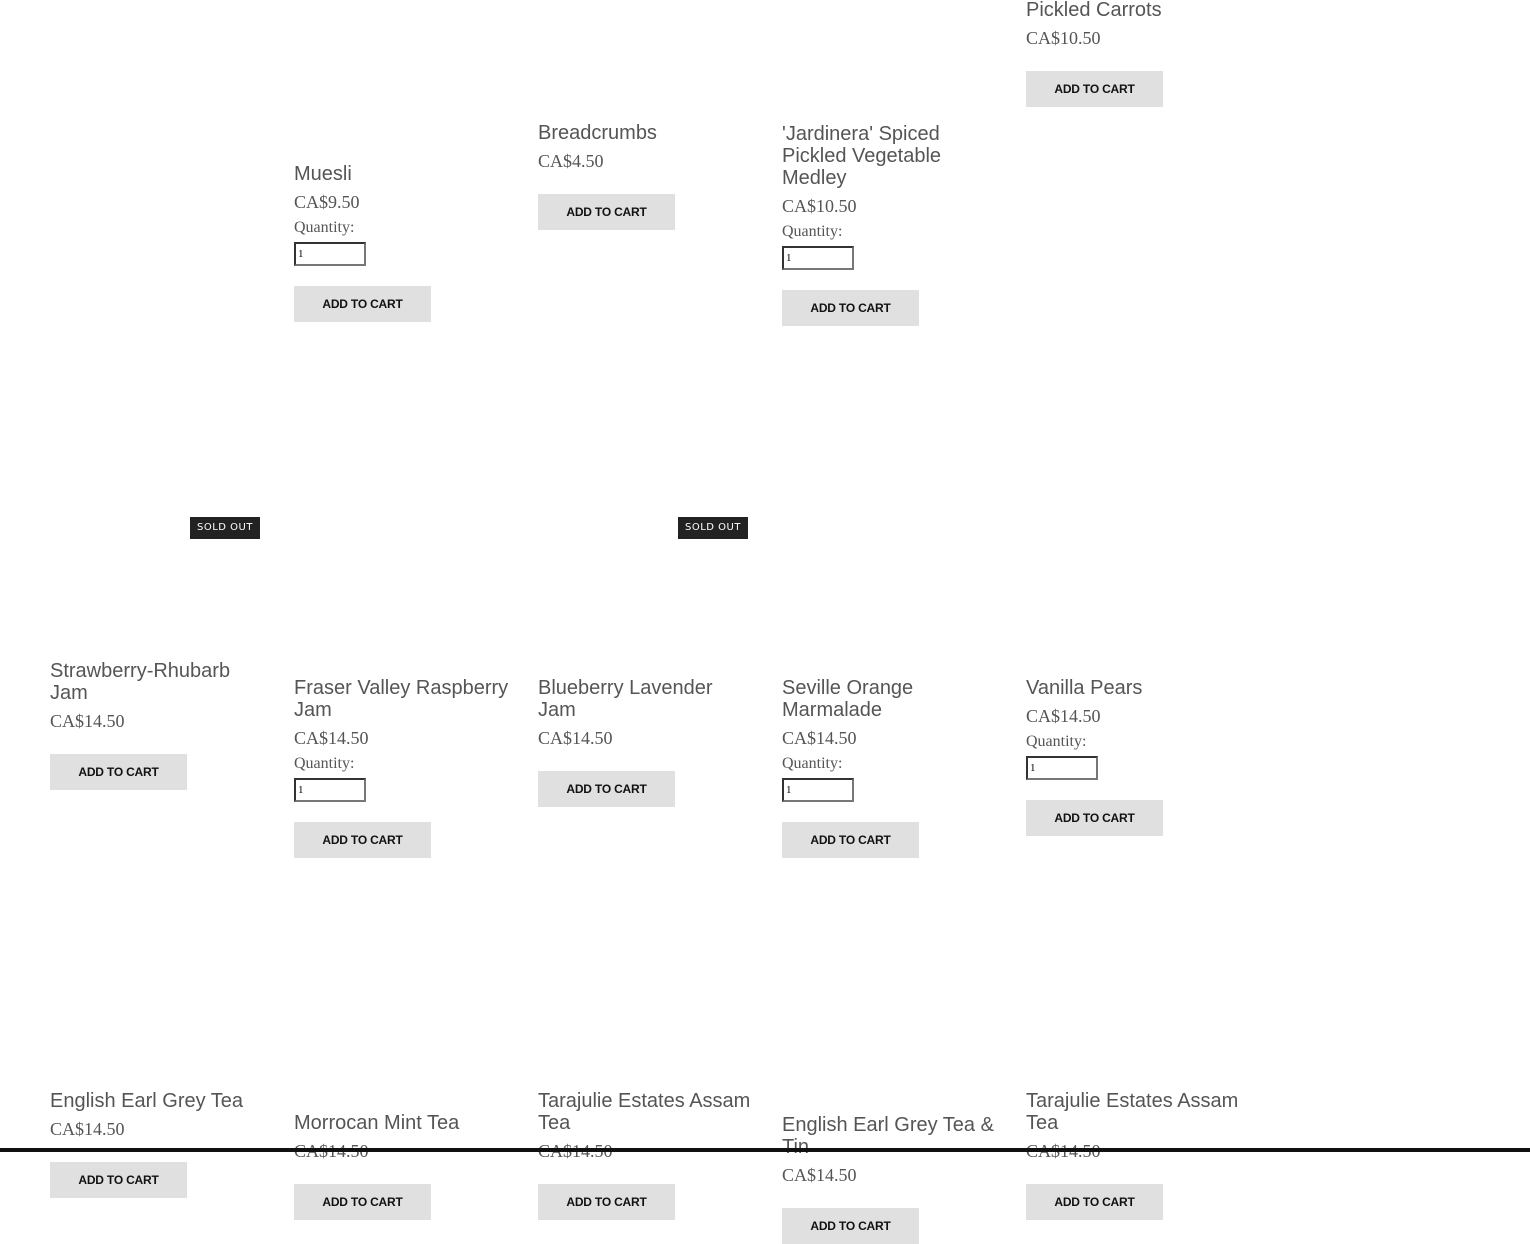 This screenshot has height=1244, width=1530. What do you see at coordinates (571, 161) in the screenshot?
I see `product-price: CA$4.50` at bounding box center [571, 161].